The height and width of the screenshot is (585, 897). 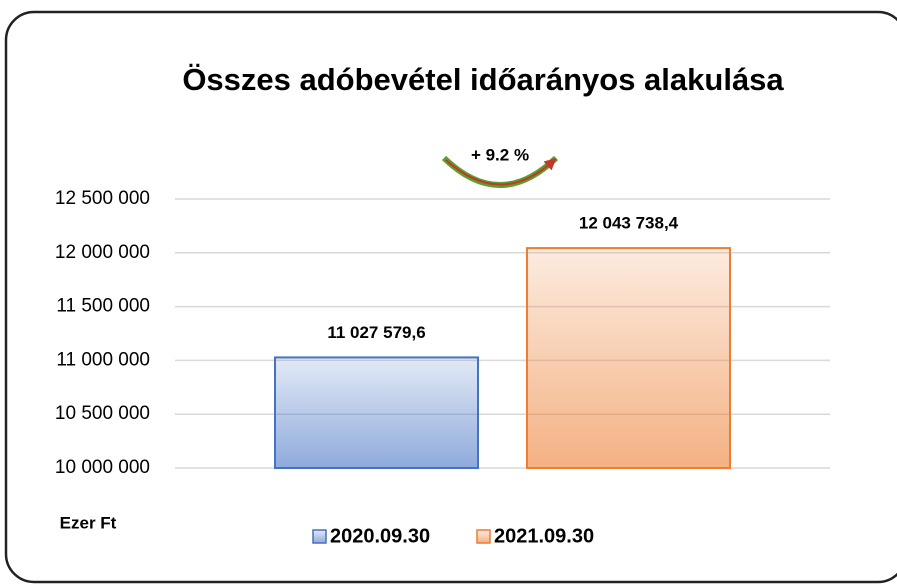 I want to click on value-label: 11 027 579,6, so click(x=376, y=332).